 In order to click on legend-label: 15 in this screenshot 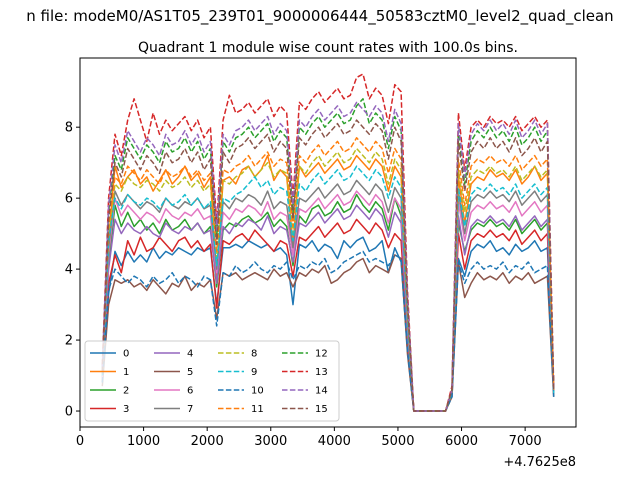, I will do `click(321, 409)`.